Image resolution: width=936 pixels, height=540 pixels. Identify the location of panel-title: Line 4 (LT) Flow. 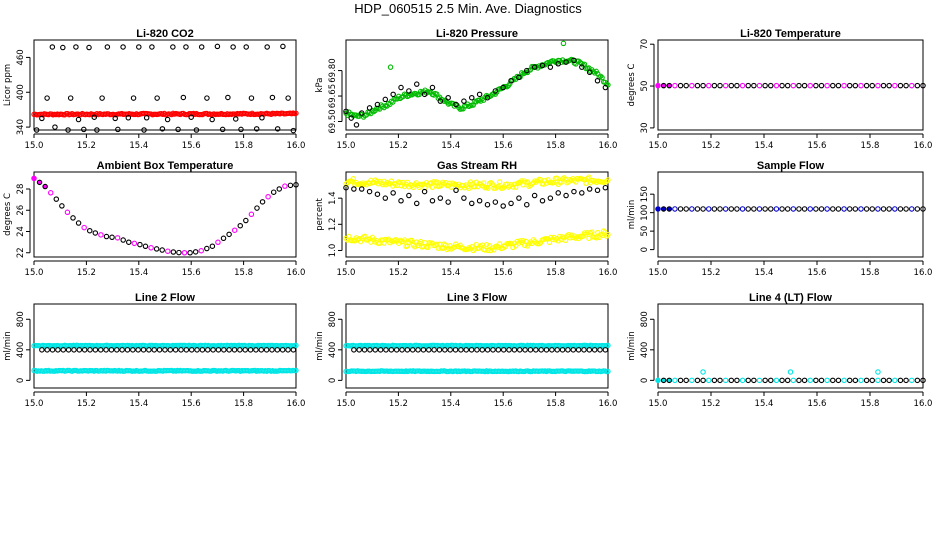
(790, 298).